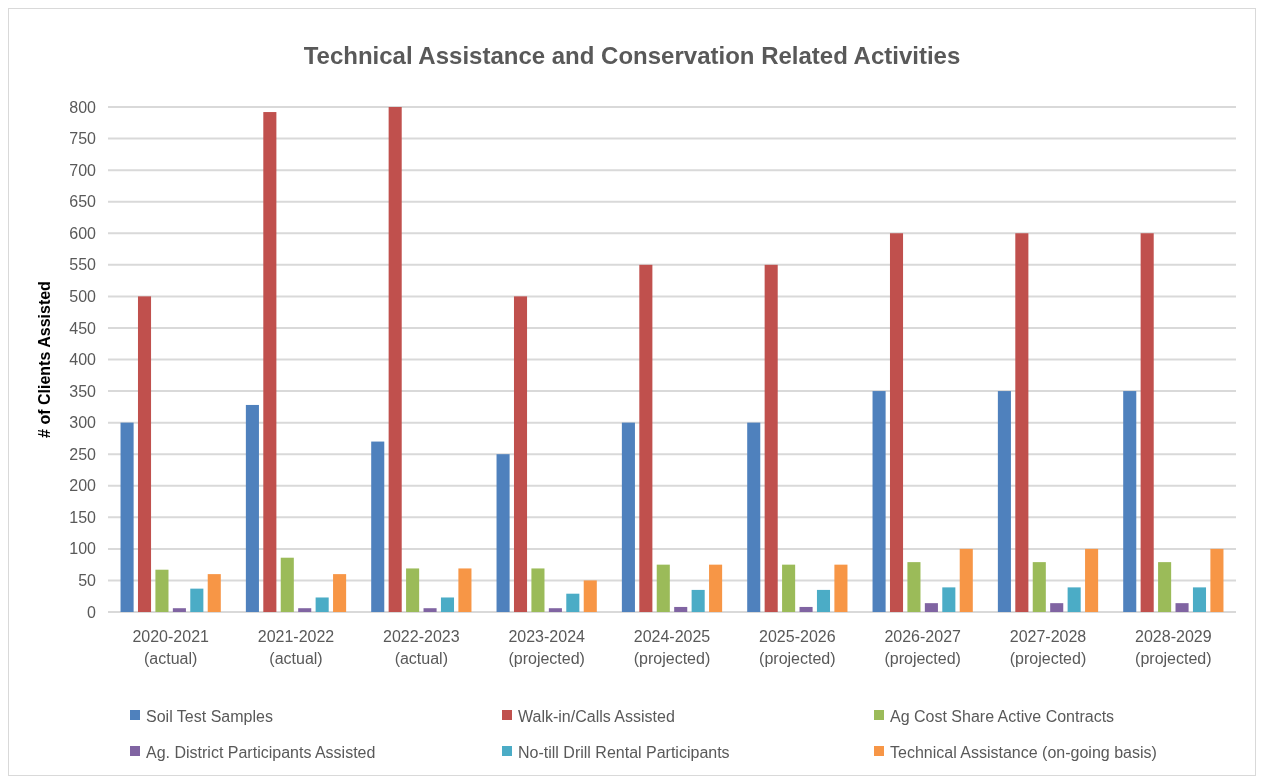 Image resolution: width=1264 pixels, height=784 pixels. Describe the element at coordinates (83, 454) in the screenshot. I see `y-tick-label: 250` at that location.